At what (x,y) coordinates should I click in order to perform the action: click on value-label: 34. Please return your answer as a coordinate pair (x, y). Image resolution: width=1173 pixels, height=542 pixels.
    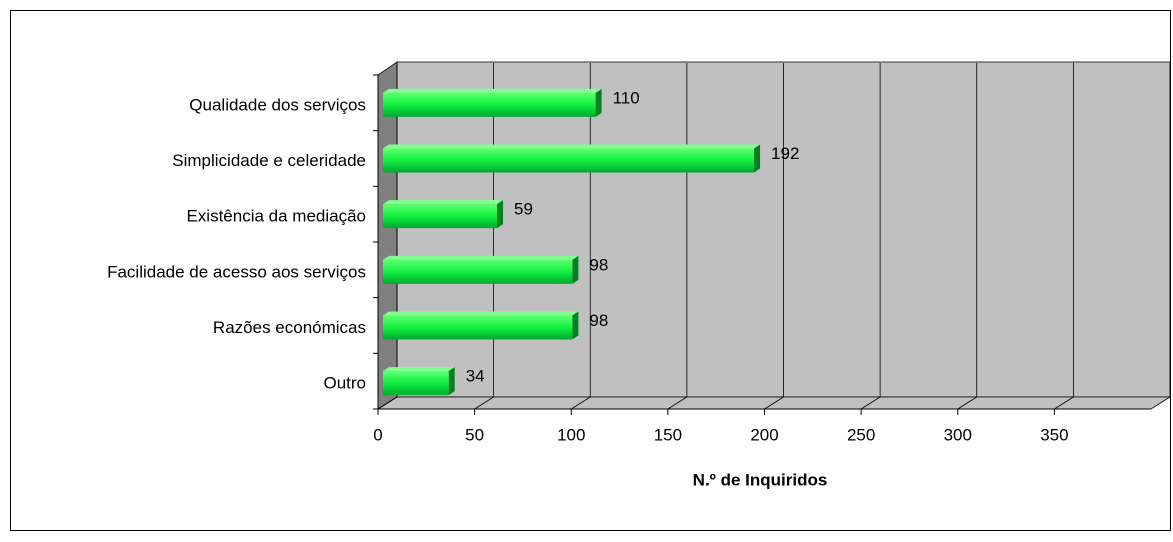
    Looking at the image, I should click on (475, 376).